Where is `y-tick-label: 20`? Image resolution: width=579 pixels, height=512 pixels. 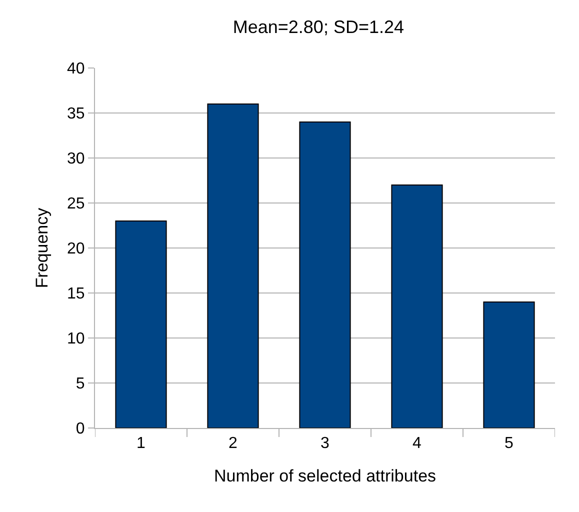 y-tick-label: 20 is located at coordinates (76, 249).